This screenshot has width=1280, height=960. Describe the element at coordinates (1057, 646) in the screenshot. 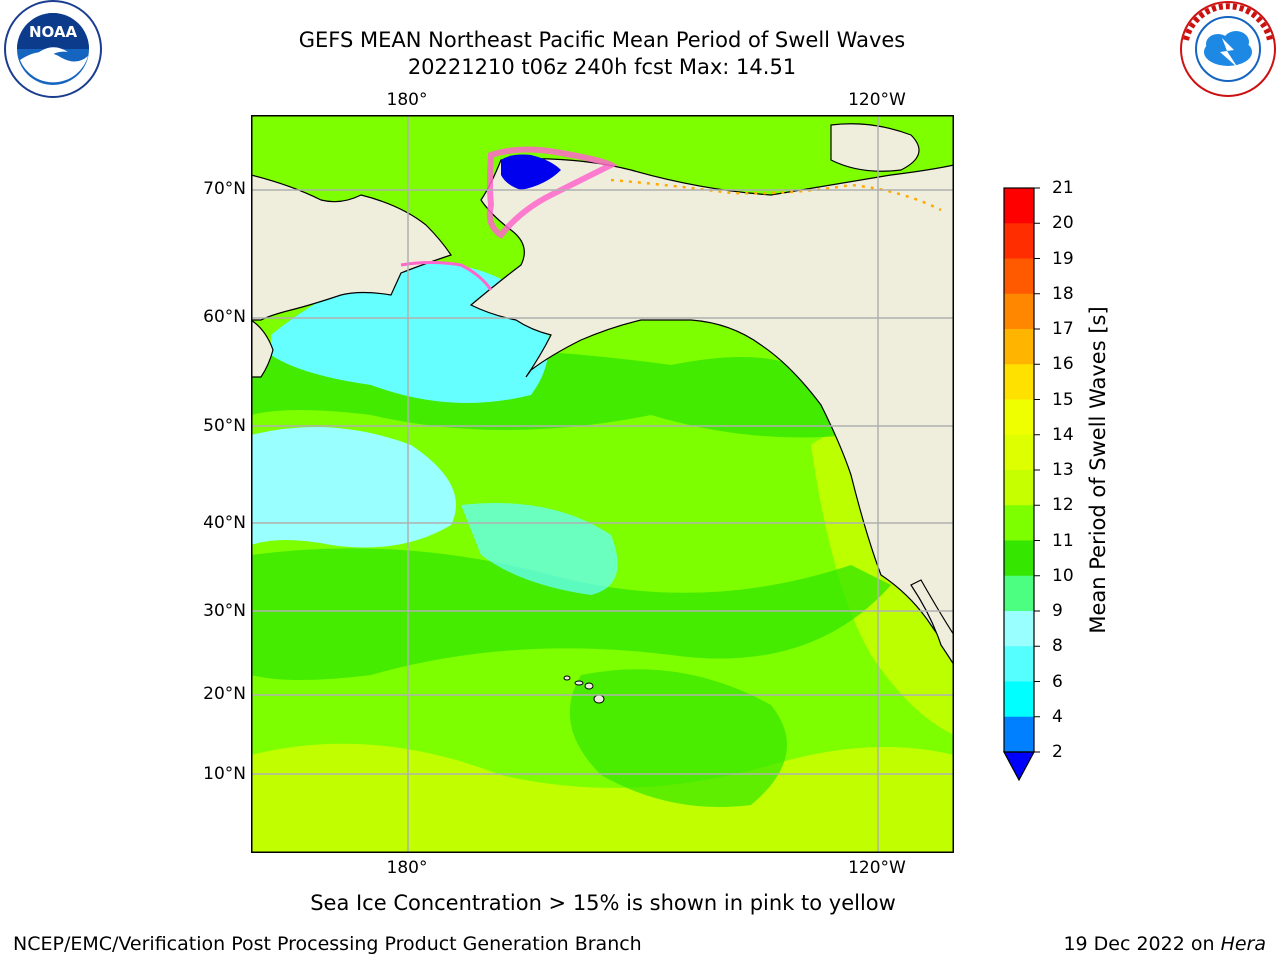

I see `colorbar-tick-label: 8` at that location.